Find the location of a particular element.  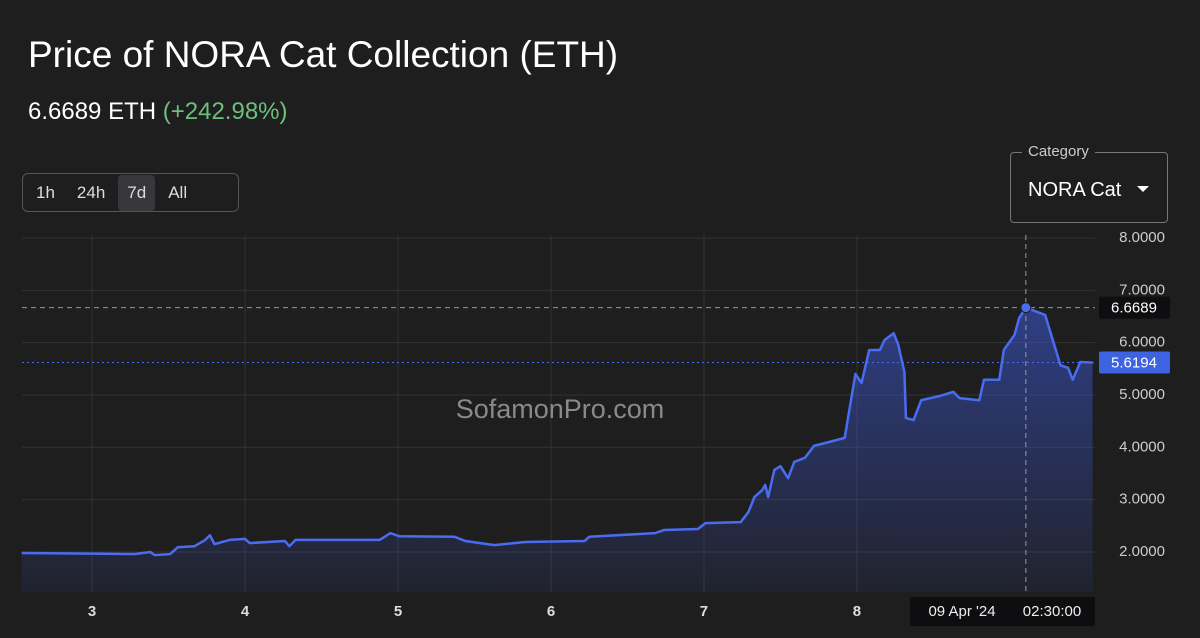

category-label: Category is located at coordinates (1058, 151).